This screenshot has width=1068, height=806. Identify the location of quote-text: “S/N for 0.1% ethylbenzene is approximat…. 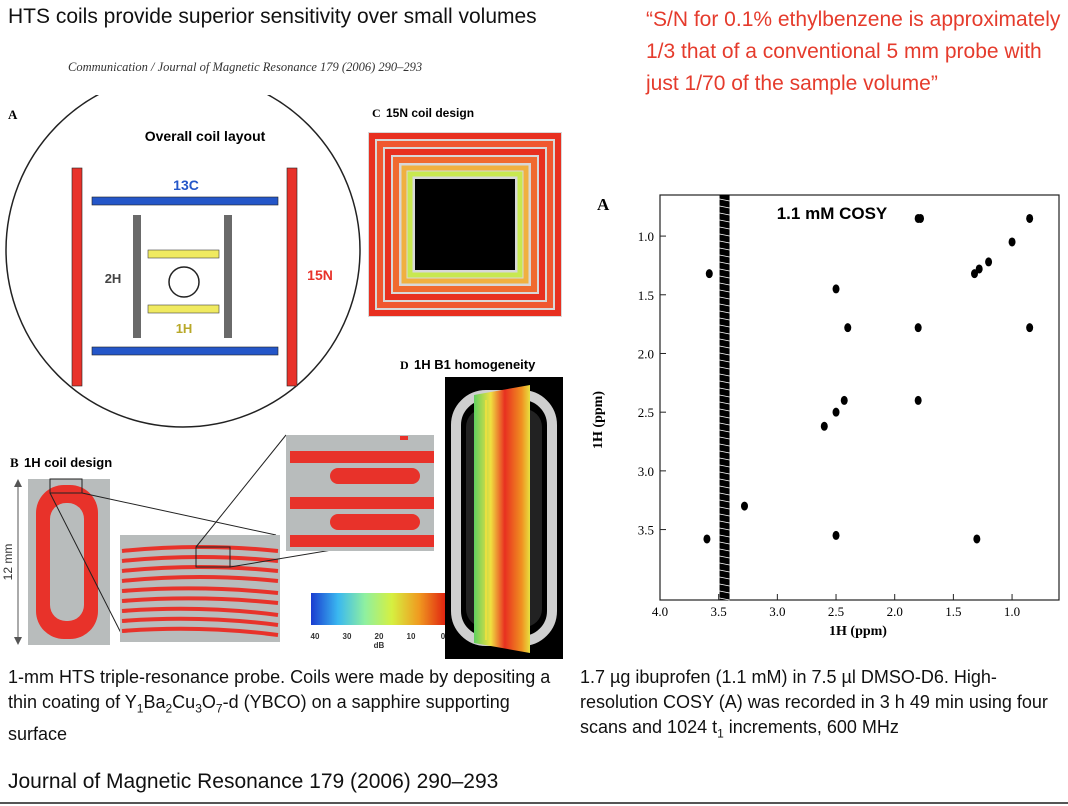
(853, 51).